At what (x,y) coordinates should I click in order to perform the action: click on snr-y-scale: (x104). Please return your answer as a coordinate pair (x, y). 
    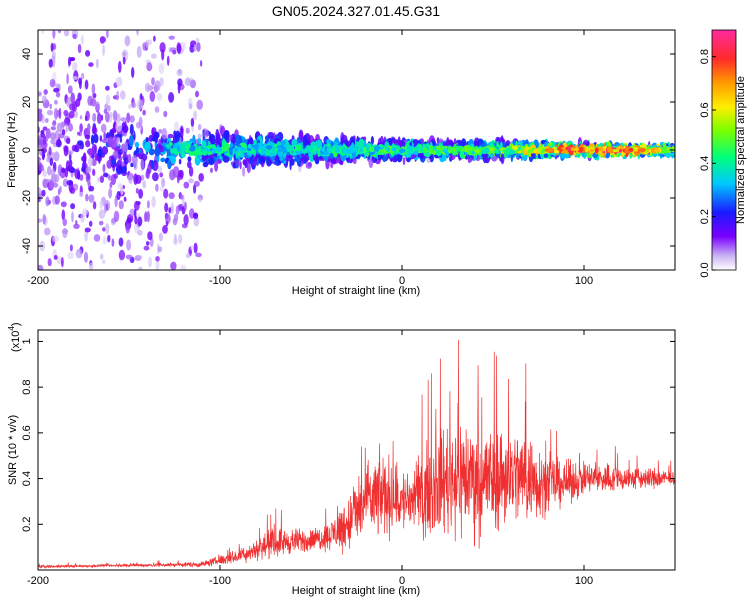
    Looking at the image, I should click on (14, 337).